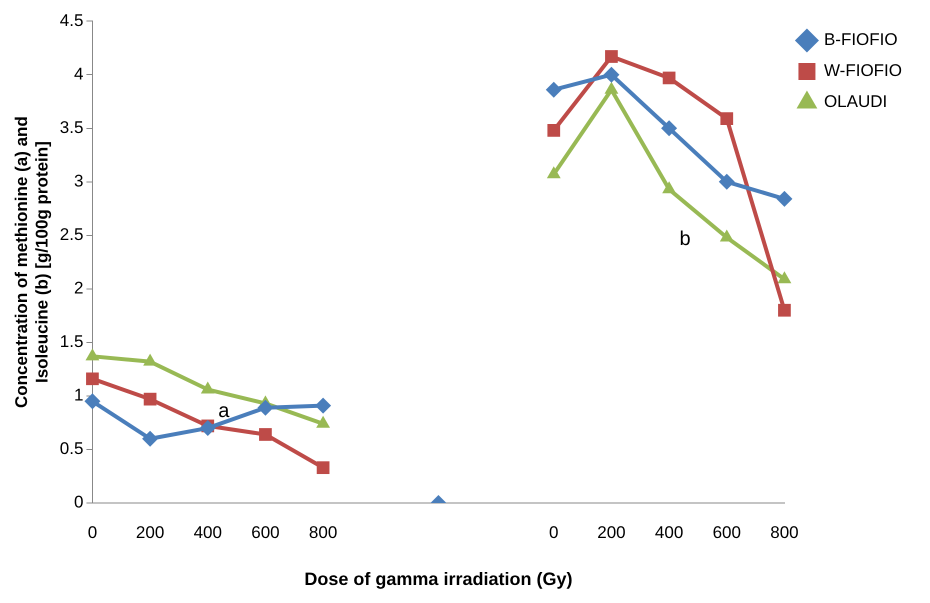 This screenshot has height=603, width=930. Describe the element at coordinates (32, 262) in the screenshot. I see `y-axis-title: Concentration of methionine (a) and Isoleucine (b) [g/100g protein]` at that location.